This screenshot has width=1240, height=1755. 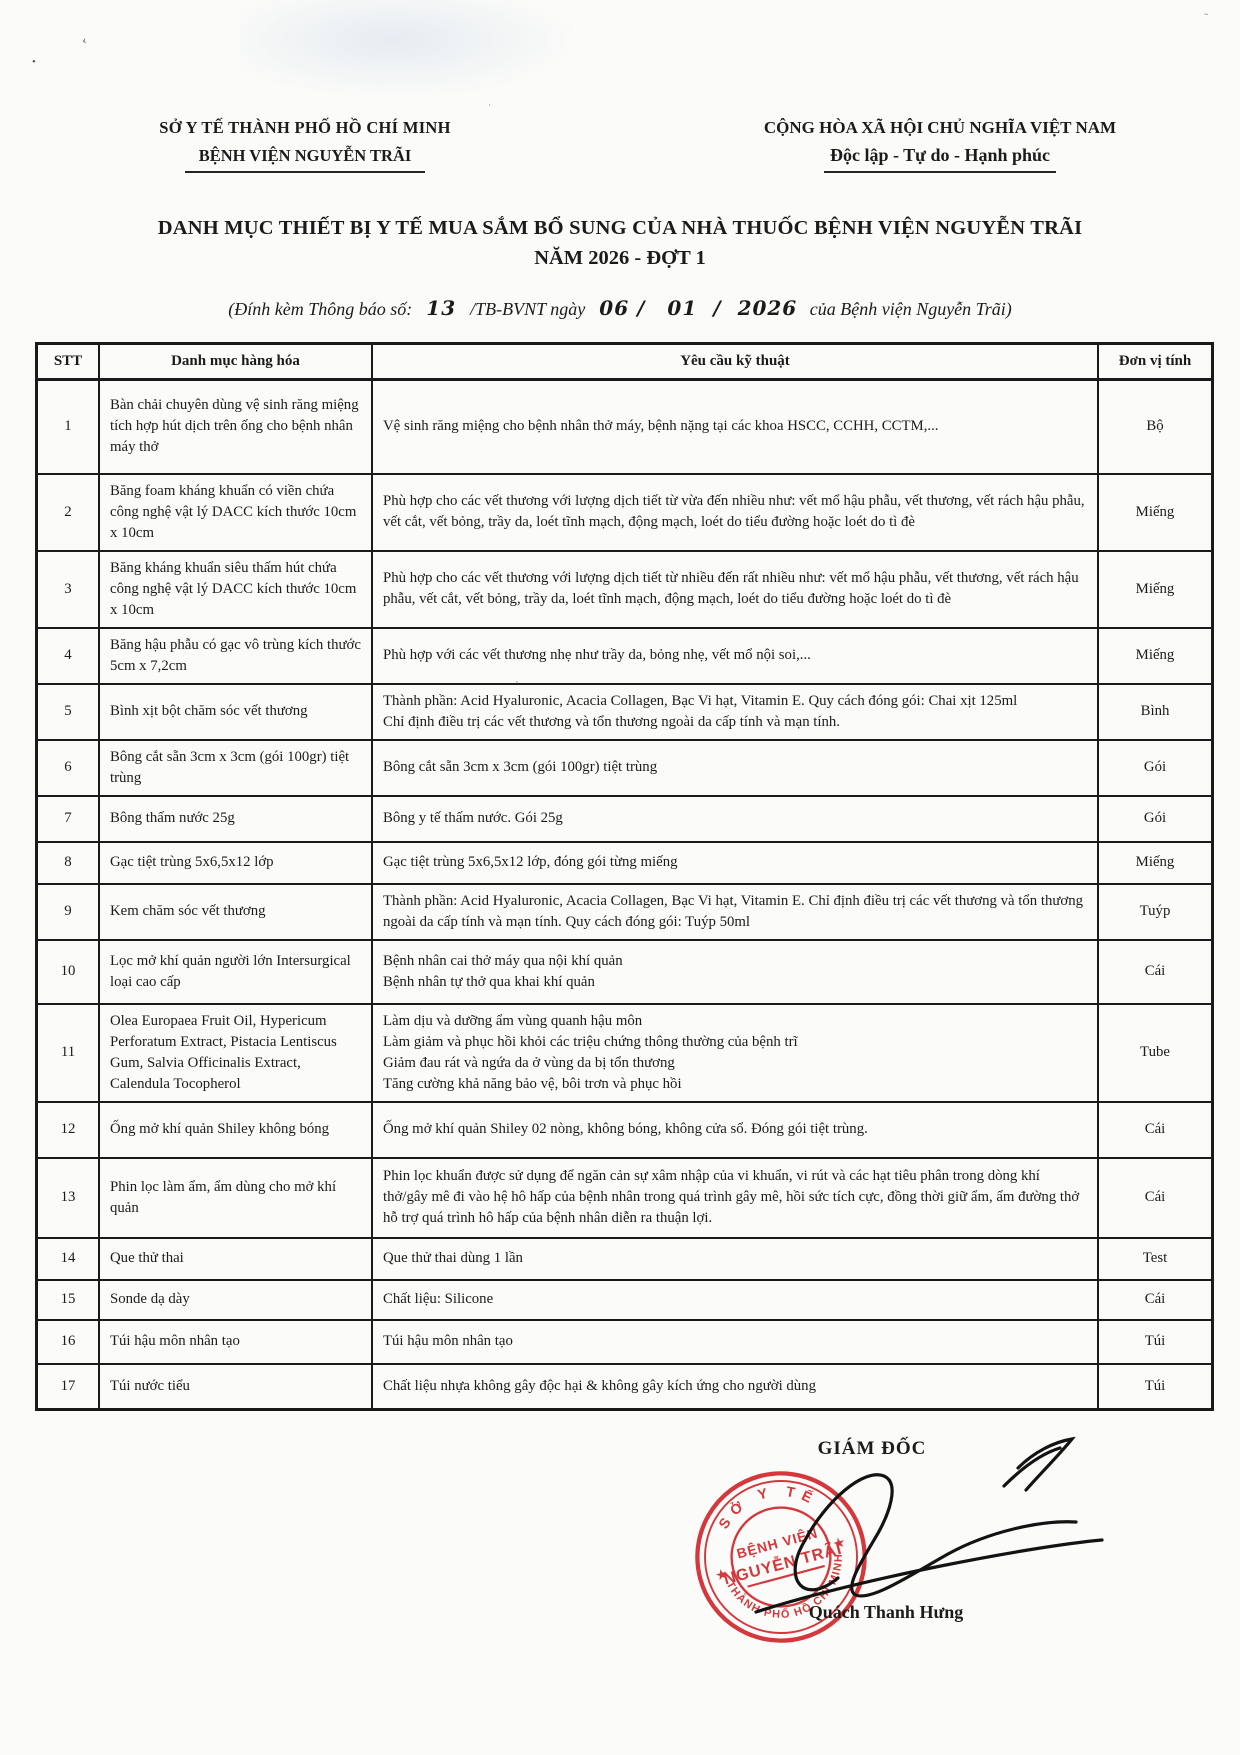 I want to click on header-stt: STT, so click(x=67, y=361).